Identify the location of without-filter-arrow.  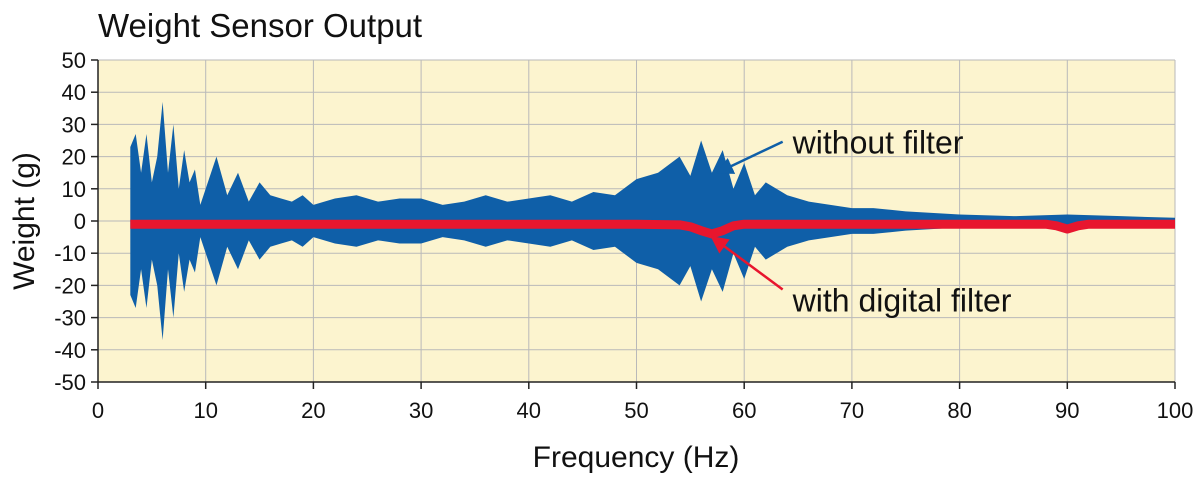
(749, 157).